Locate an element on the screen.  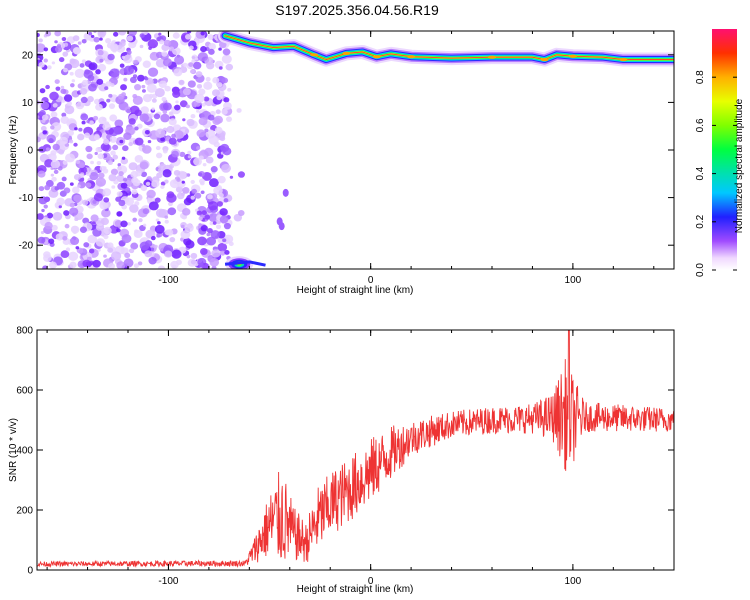
y-tick-label: 400 is located at coordinates (24, 451).